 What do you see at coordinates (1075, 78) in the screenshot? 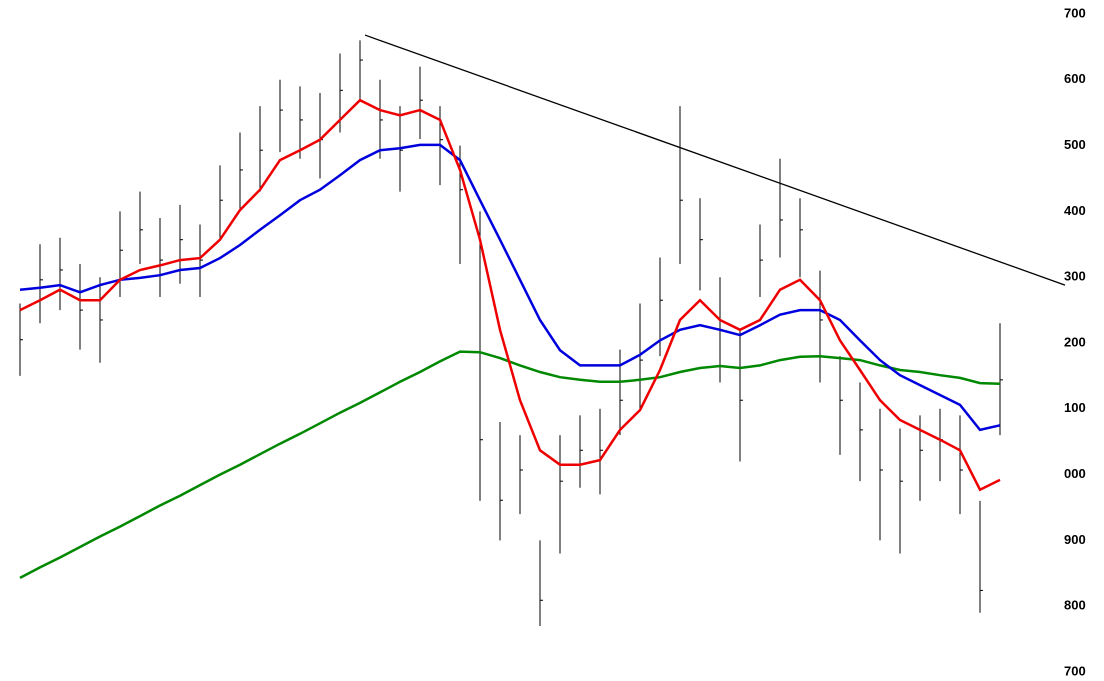
I see `y-tick-label: 600` at bounding box center [1075, 78].